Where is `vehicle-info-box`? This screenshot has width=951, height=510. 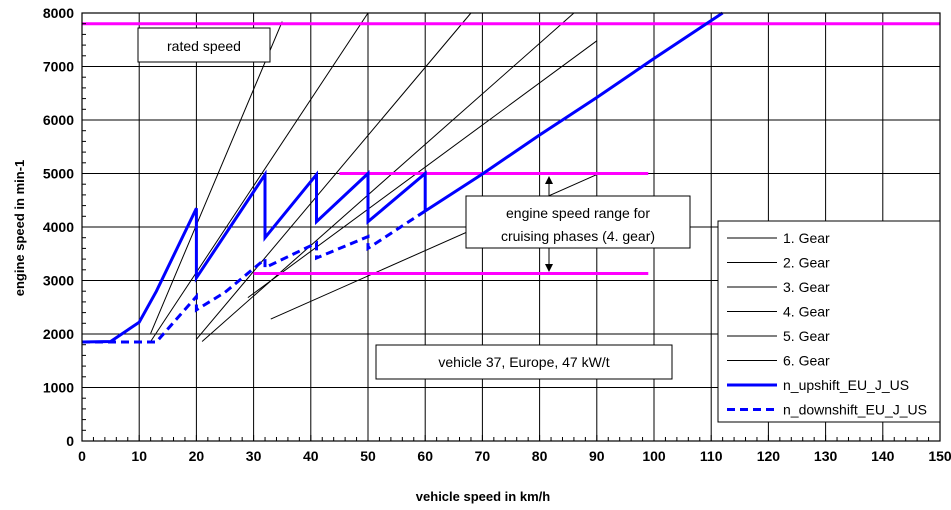
vehicle-info-box is located at coordinates (524, 362).